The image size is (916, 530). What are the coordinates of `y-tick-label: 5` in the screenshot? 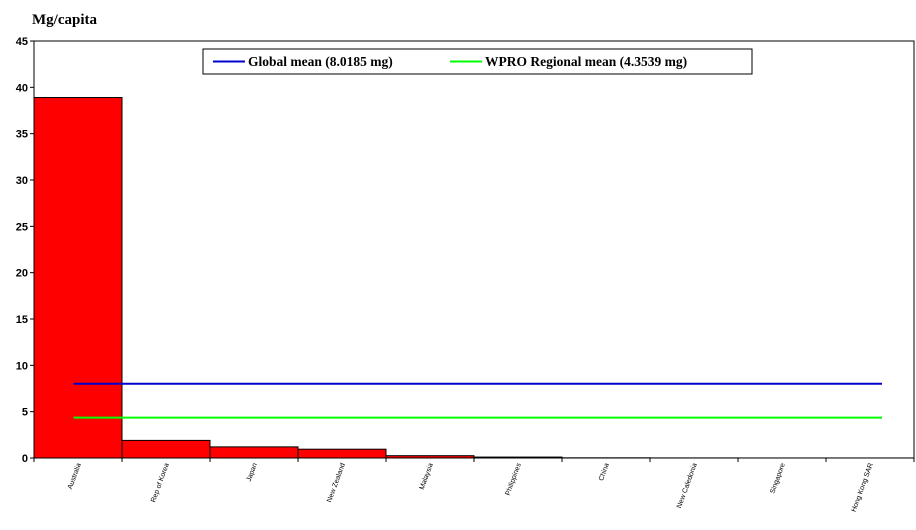 It's located at (25, 413).